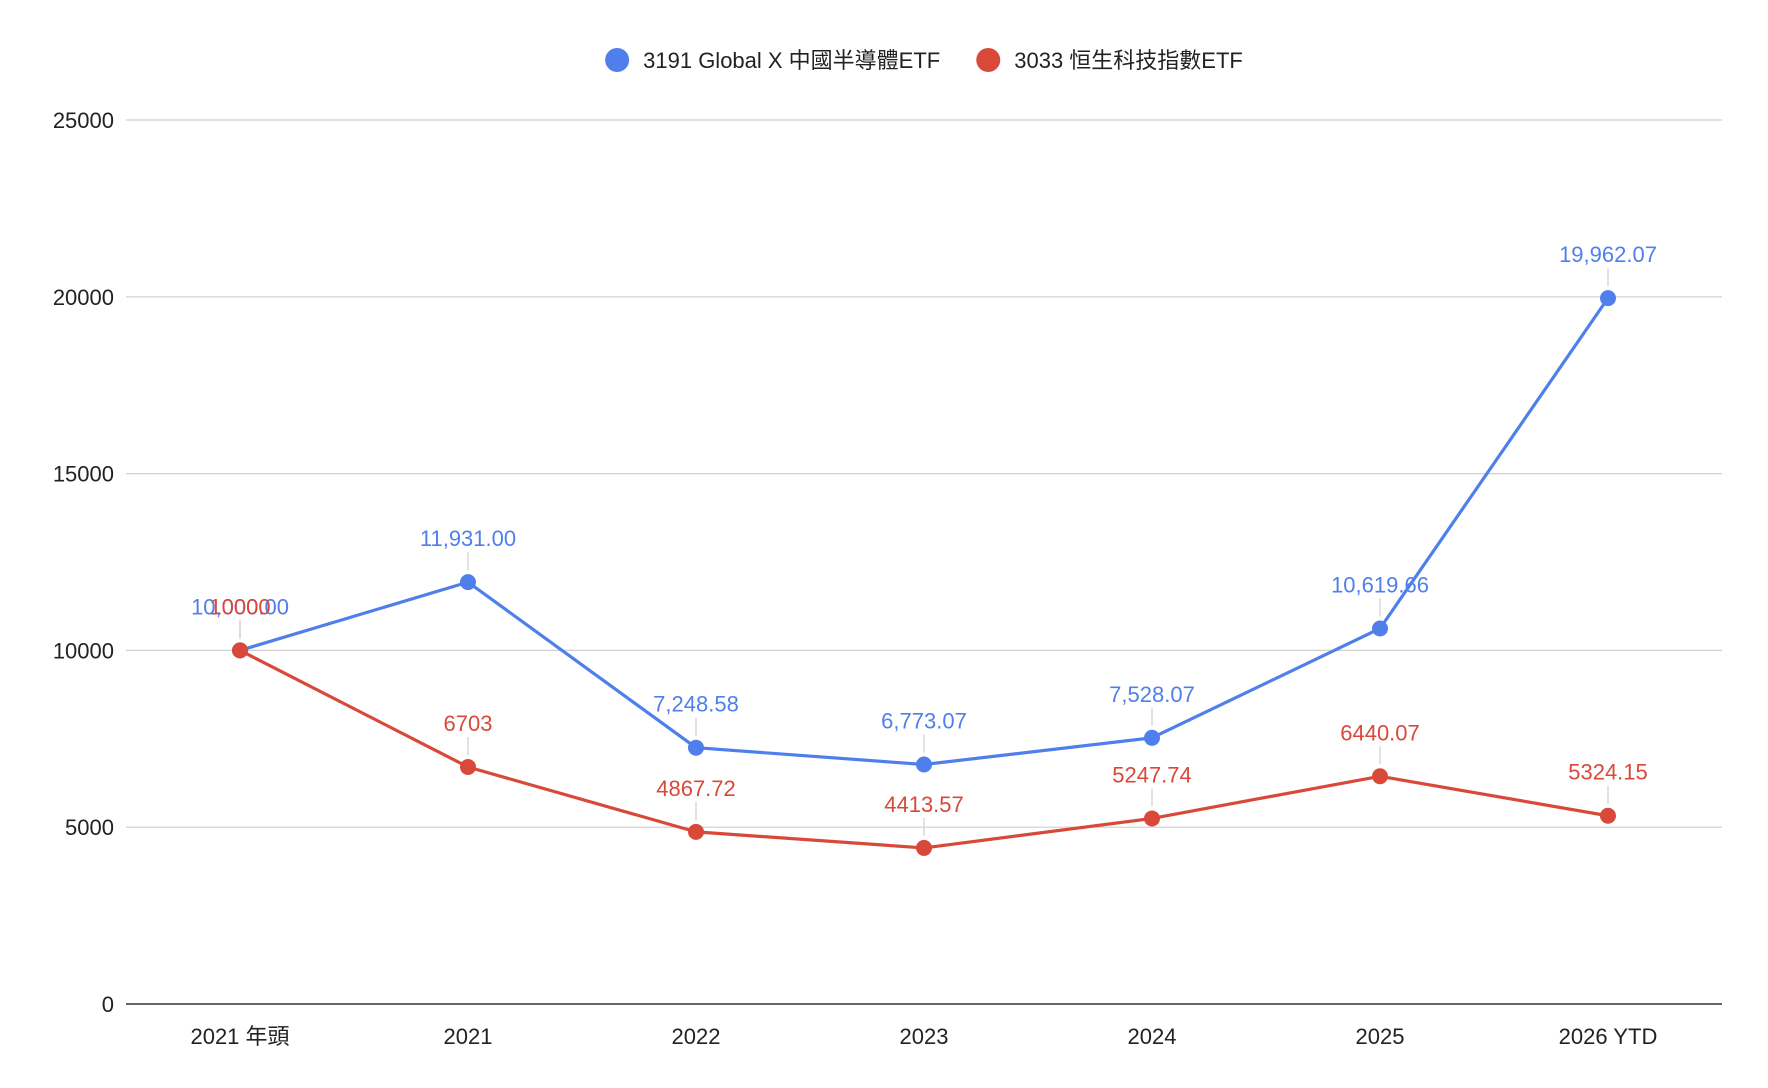 This screenshot has height=1088, width=1768. I want to click on data-label: 10000, so click(239, 606).